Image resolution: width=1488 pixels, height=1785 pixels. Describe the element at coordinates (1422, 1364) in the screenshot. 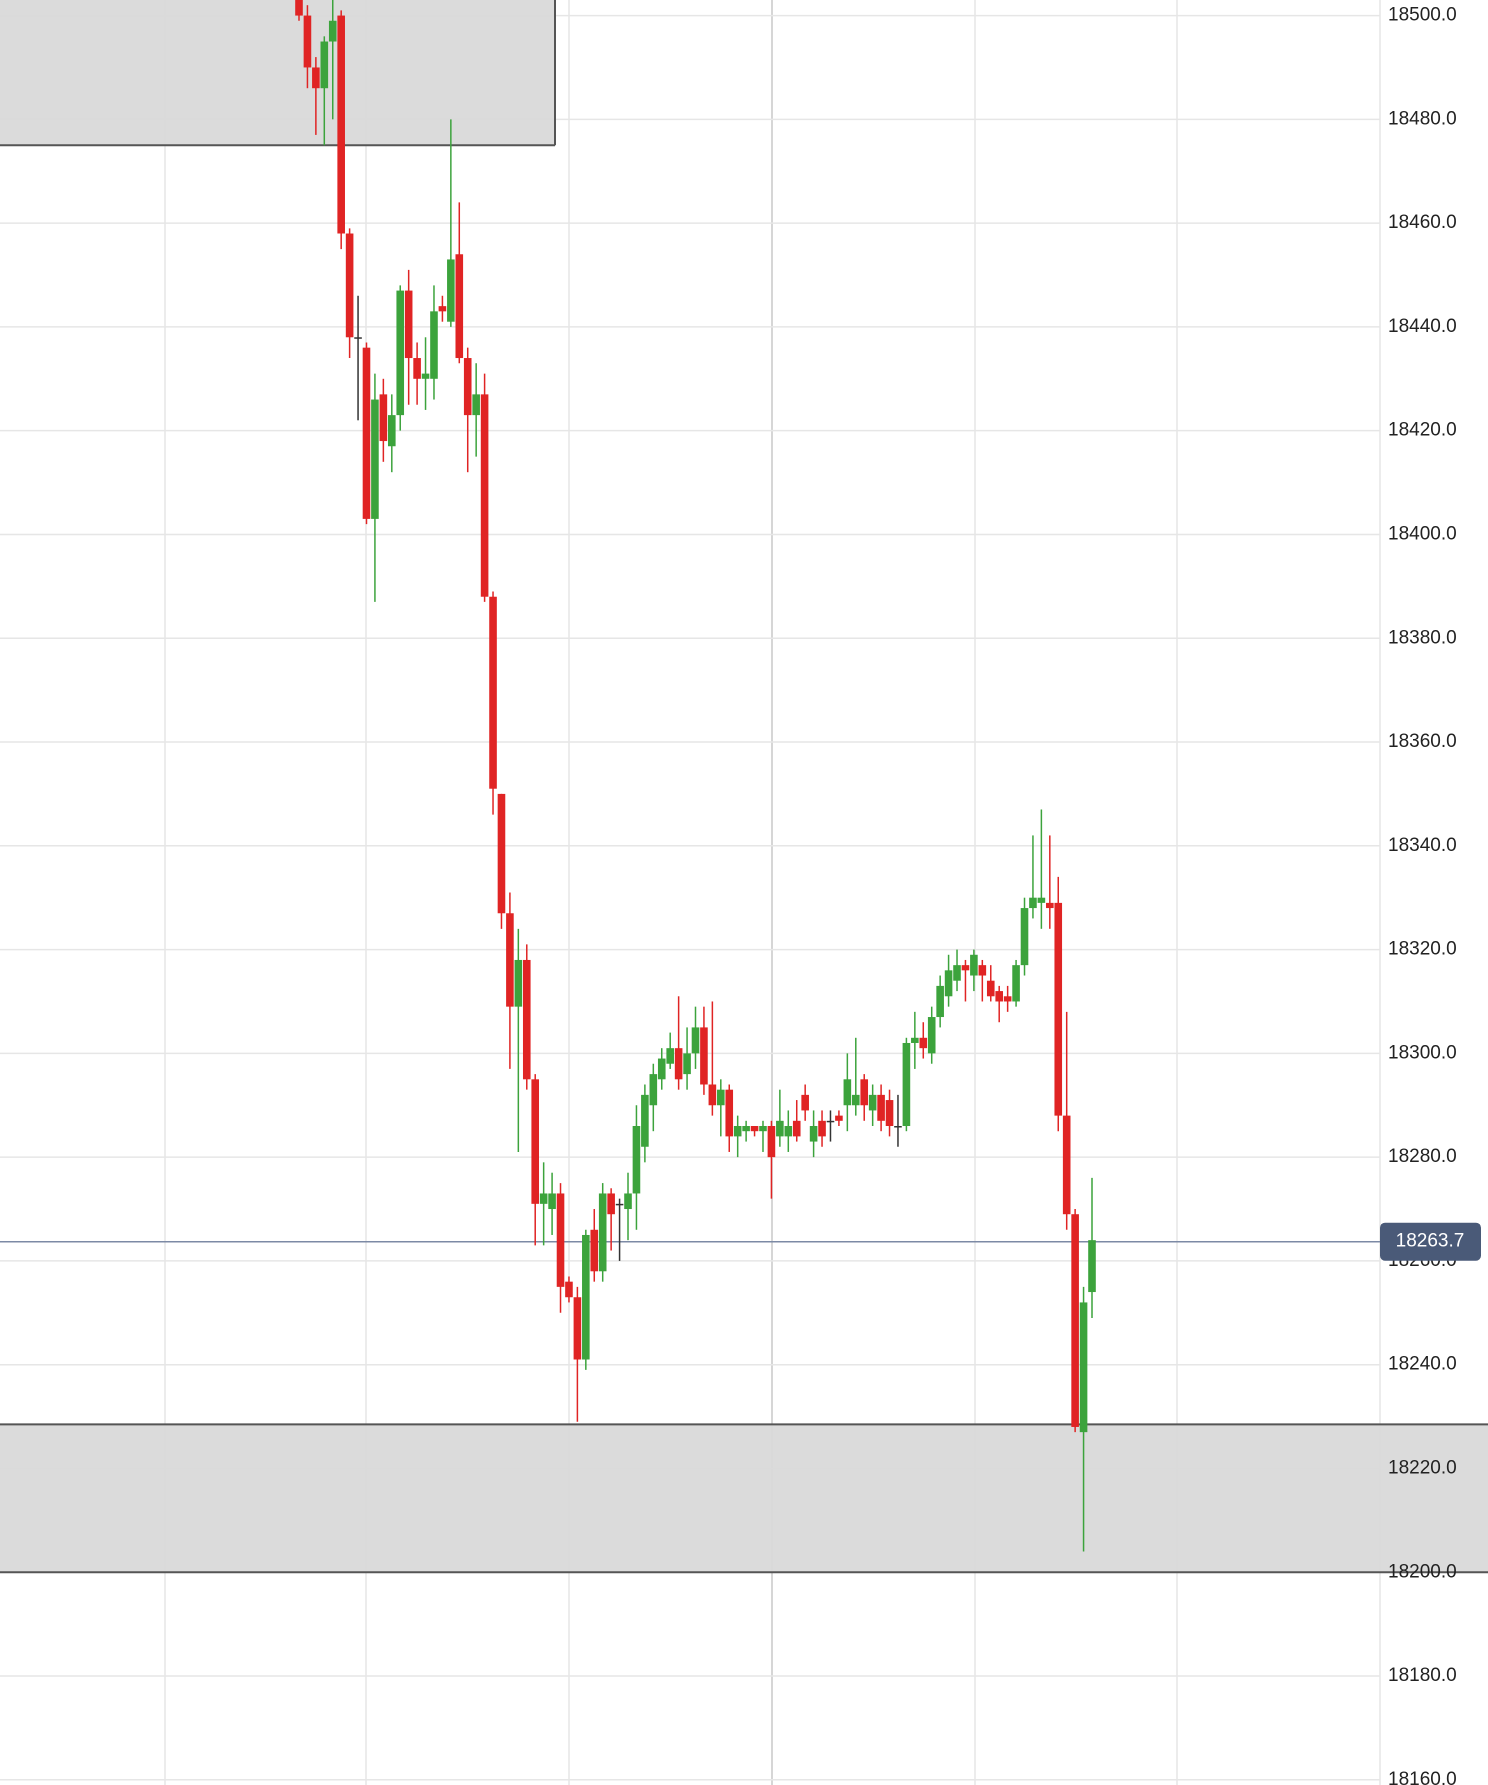

I see `y-tick-label: 18240.0` at that location.